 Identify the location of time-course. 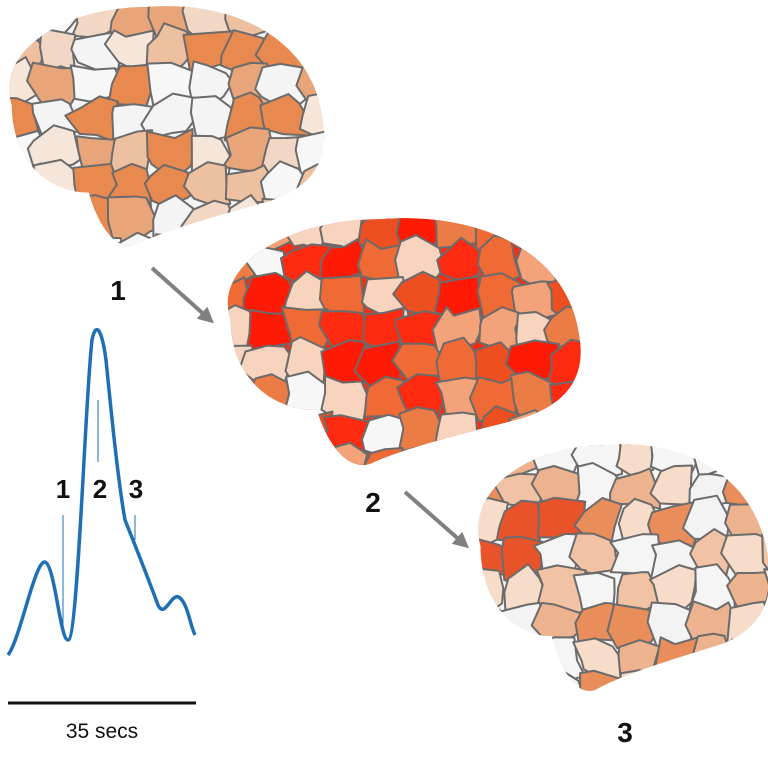
(101, 492).